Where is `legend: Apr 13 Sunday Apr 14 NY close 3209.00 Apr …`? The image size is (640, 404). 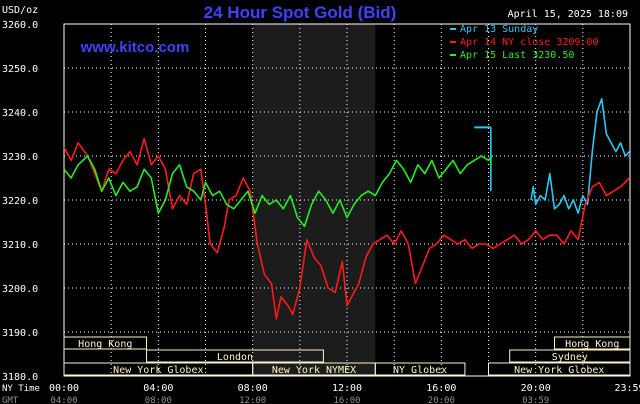 legend: Apr 13 Sunday Apr 14 NY close 3209.00 Apr … is located at coordinates (524, 42).